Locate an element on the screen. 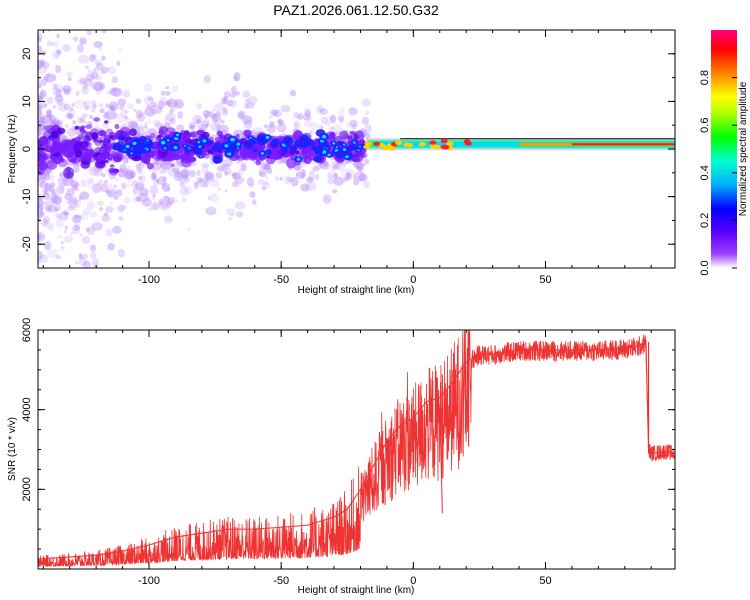 This screenshot has height=600, width=750. colorbar-tick-label: 0.4 is located at coordinates (705, 172).